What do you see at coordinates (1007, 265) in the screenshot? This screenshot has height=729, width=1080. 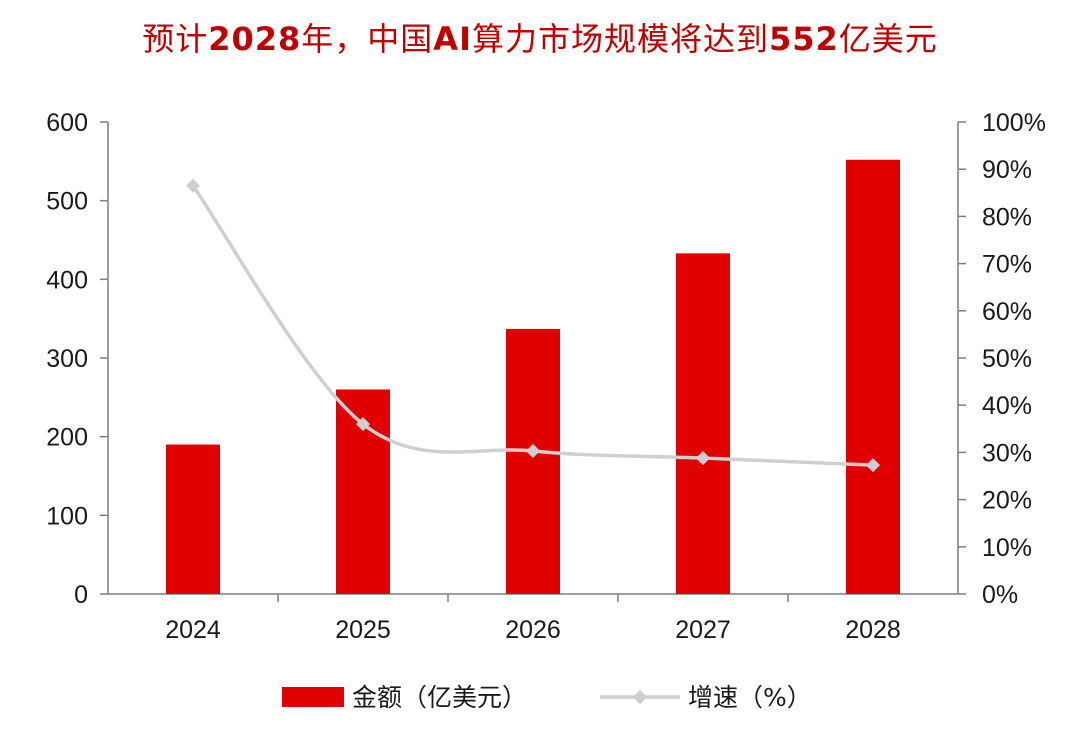 I see `right-tick-label: 70%` at bounding box center [1007, 265].